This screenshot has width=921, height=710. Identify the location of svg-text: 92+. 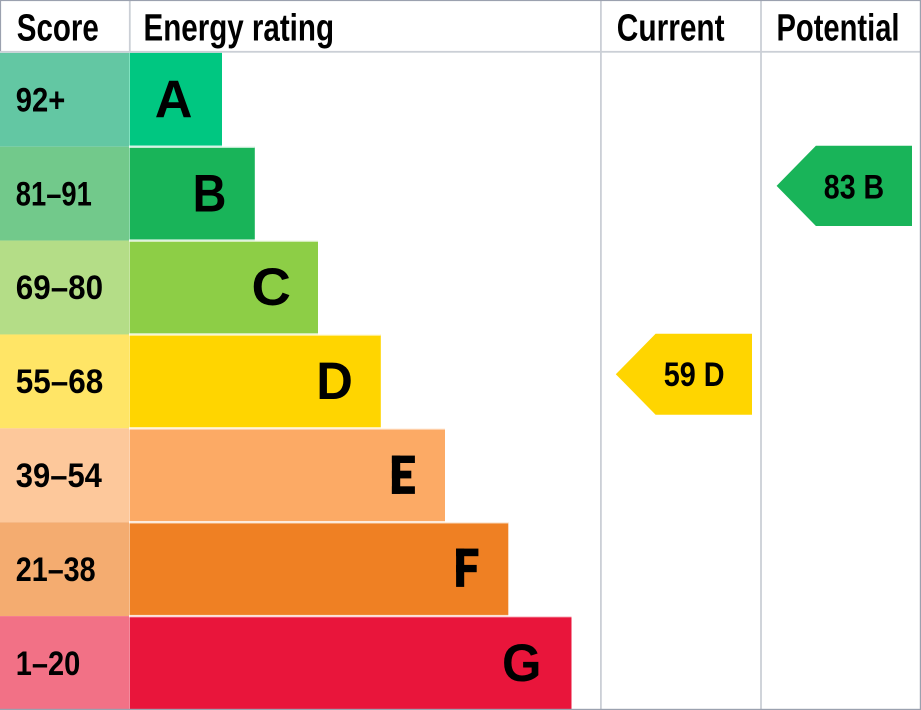
(41, 100).